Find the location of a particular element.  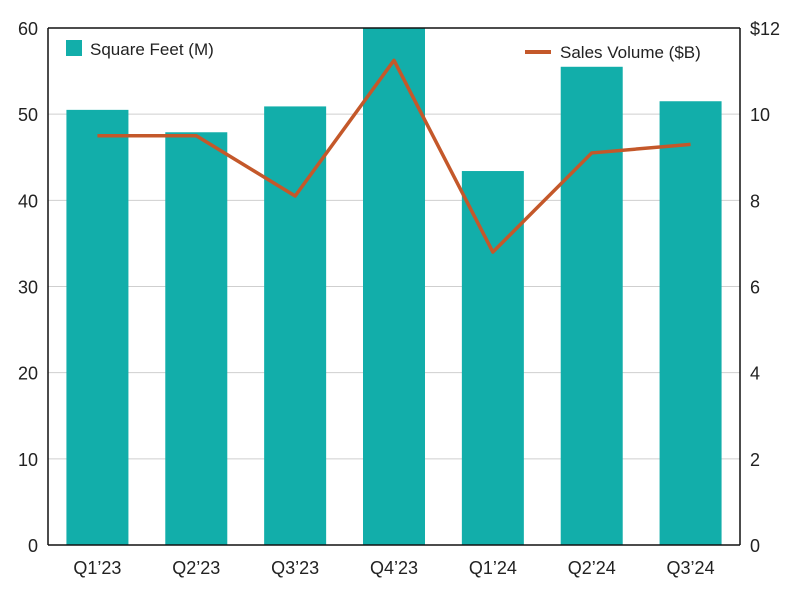

x-tick-label: Q1’24 is located at coordinates (493, 568).